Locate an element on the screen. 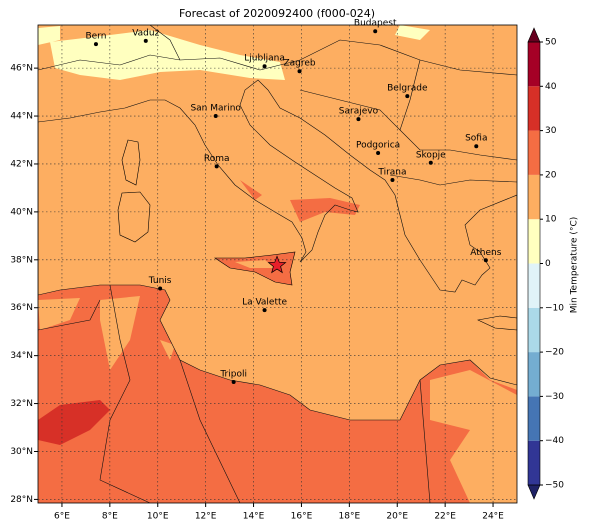 Image resolution: width=592 pixels, height=529 pixels. crete is located at coordinates (497, 323).